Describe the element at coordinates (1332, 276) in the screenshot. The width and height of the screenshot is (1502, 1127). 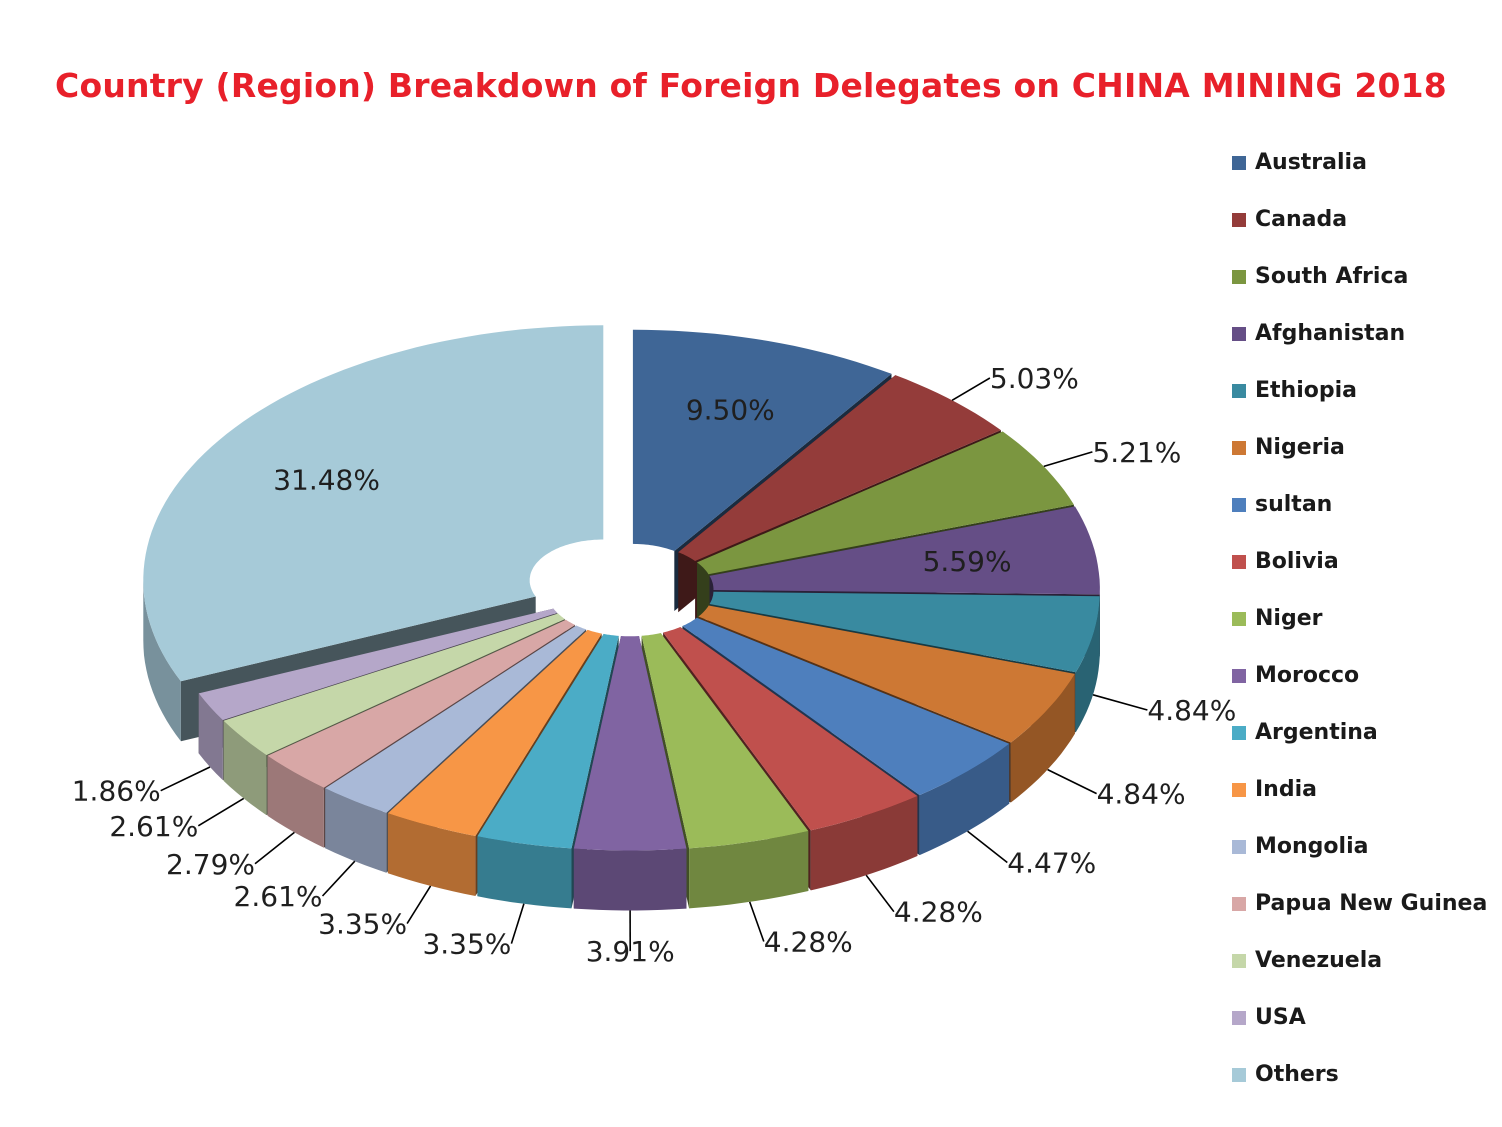
I see `legend-label: South Africa` at that location.